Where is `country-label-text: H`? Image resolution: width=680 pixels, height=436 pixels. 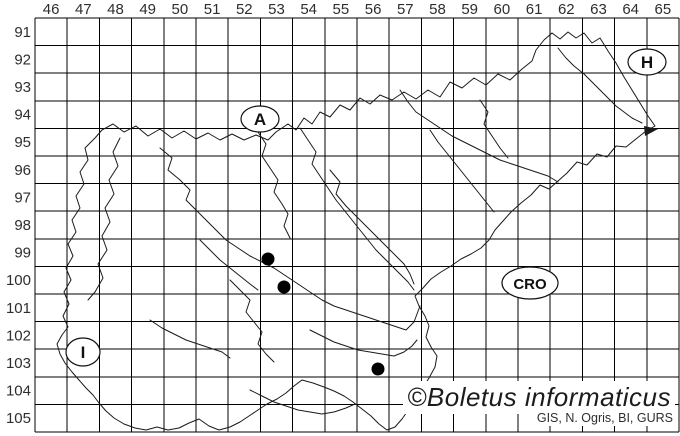 country-label-text: H is located at coordinates (647, 62).